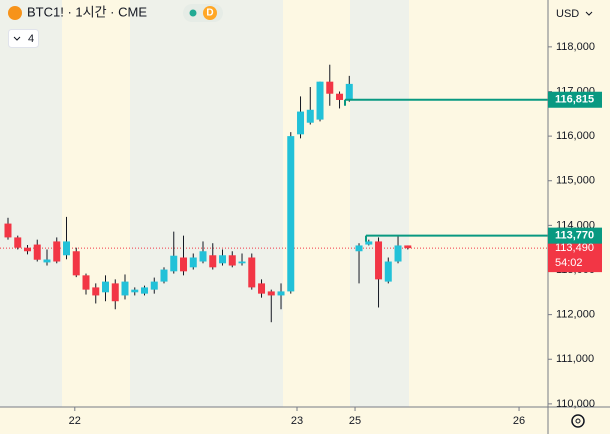  Describe the element at coordinates (355, 421) in the screenshot. I see `x-tick-label: 25` at that location.